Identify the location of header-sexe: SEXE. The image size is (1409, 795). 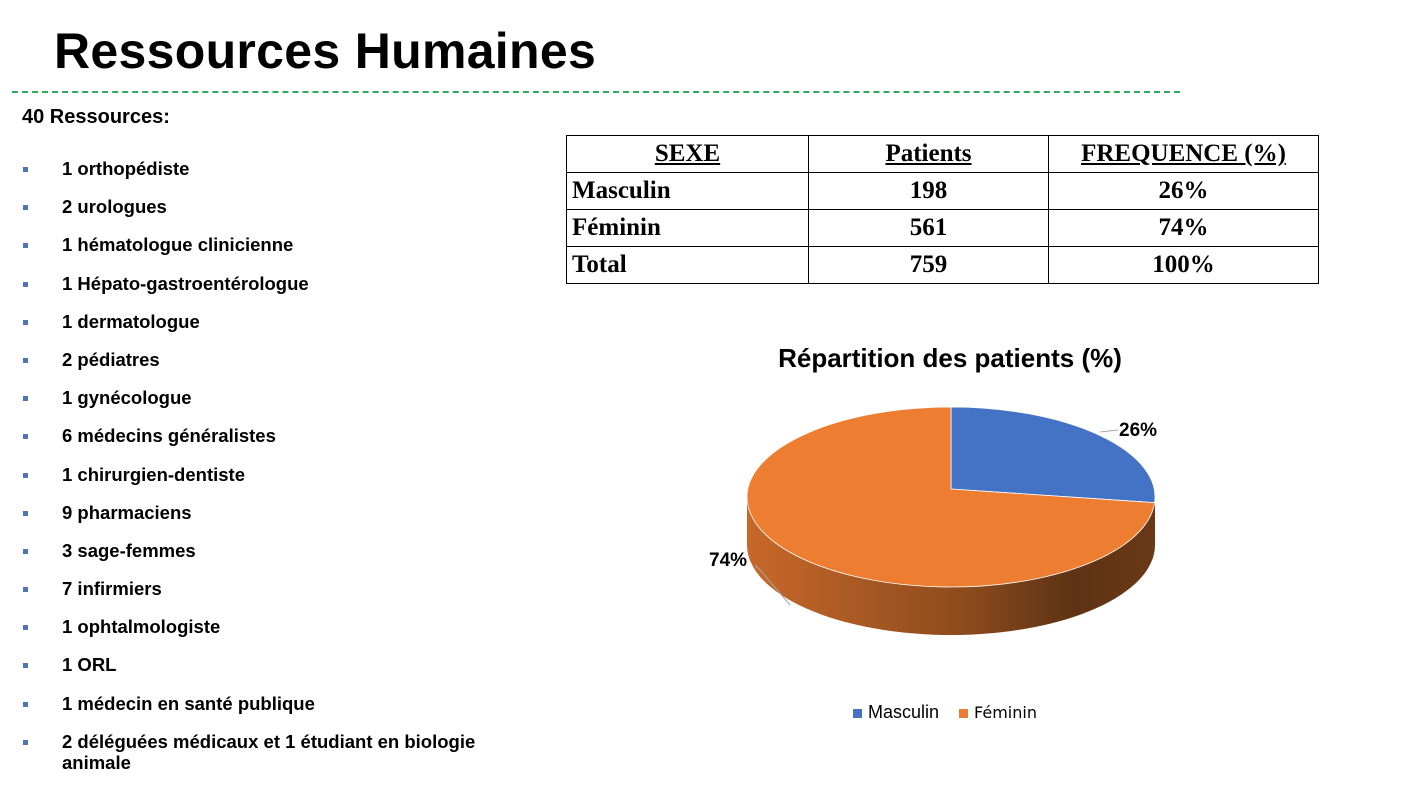
(687, 154).